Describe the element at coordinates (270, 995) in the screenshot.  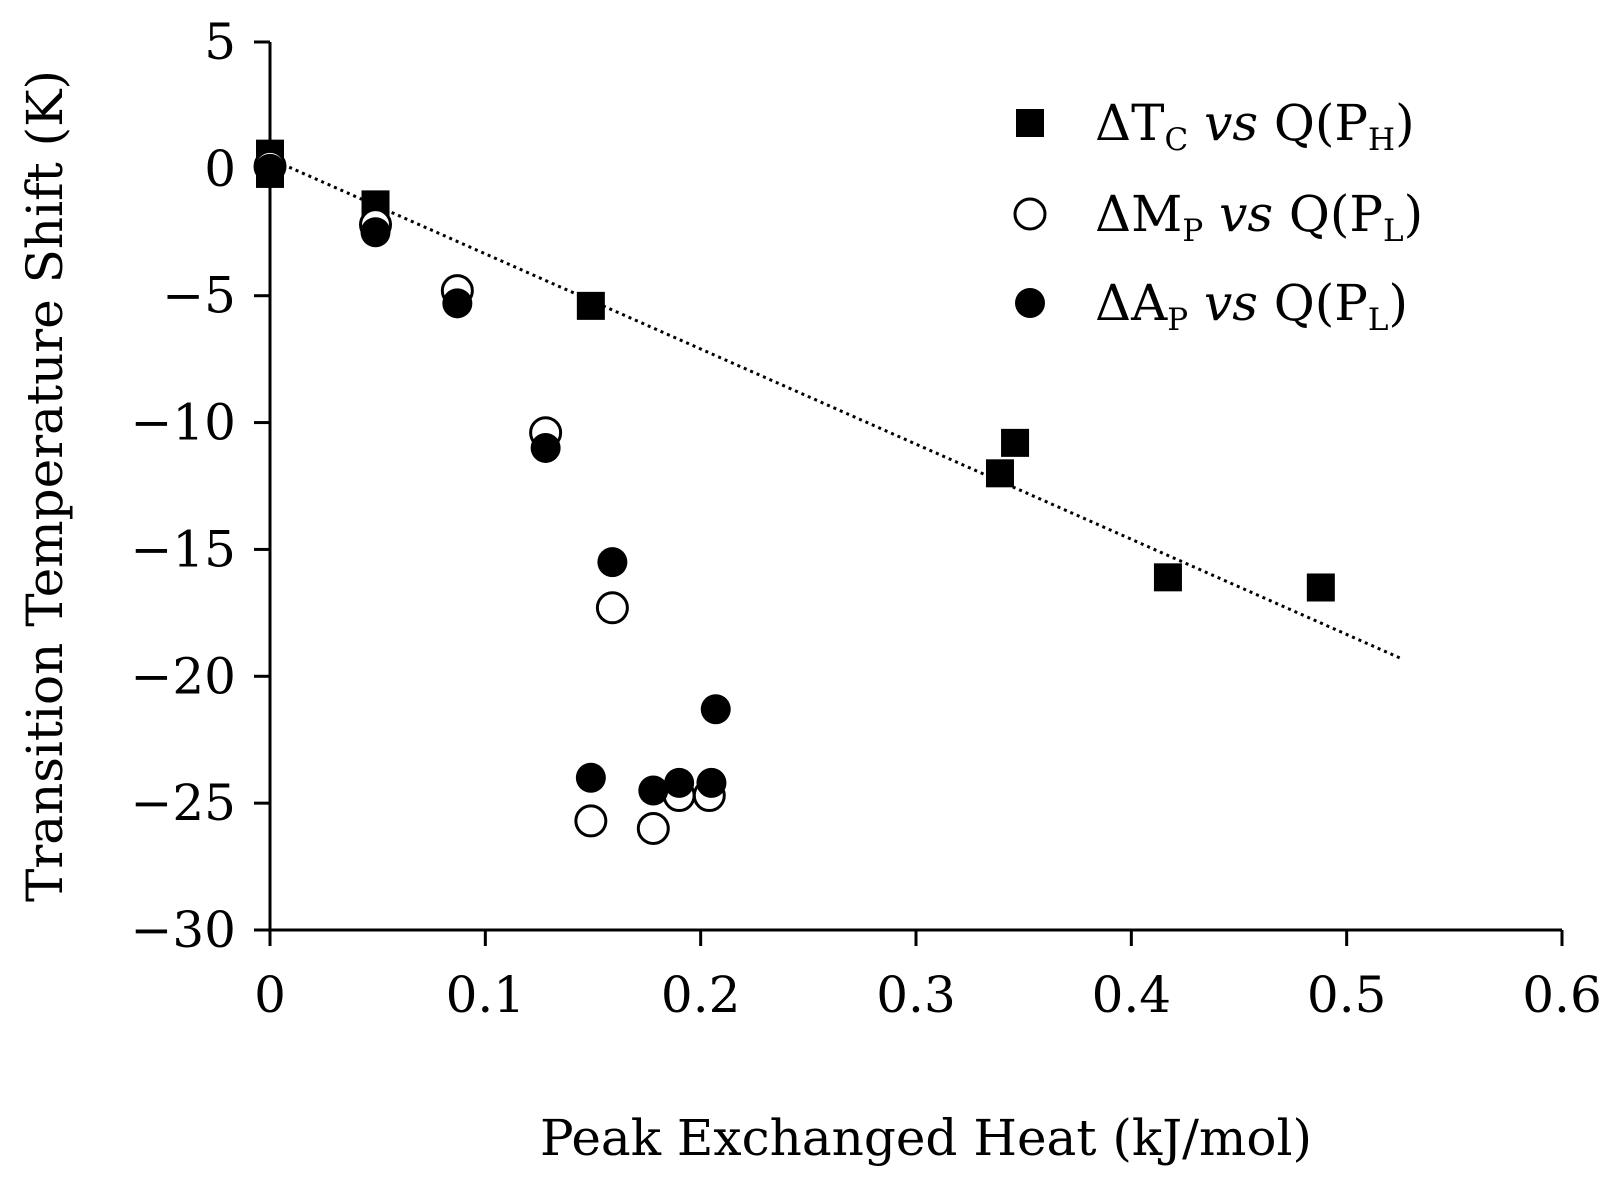
I see `x-tick-label: 0` at that location.